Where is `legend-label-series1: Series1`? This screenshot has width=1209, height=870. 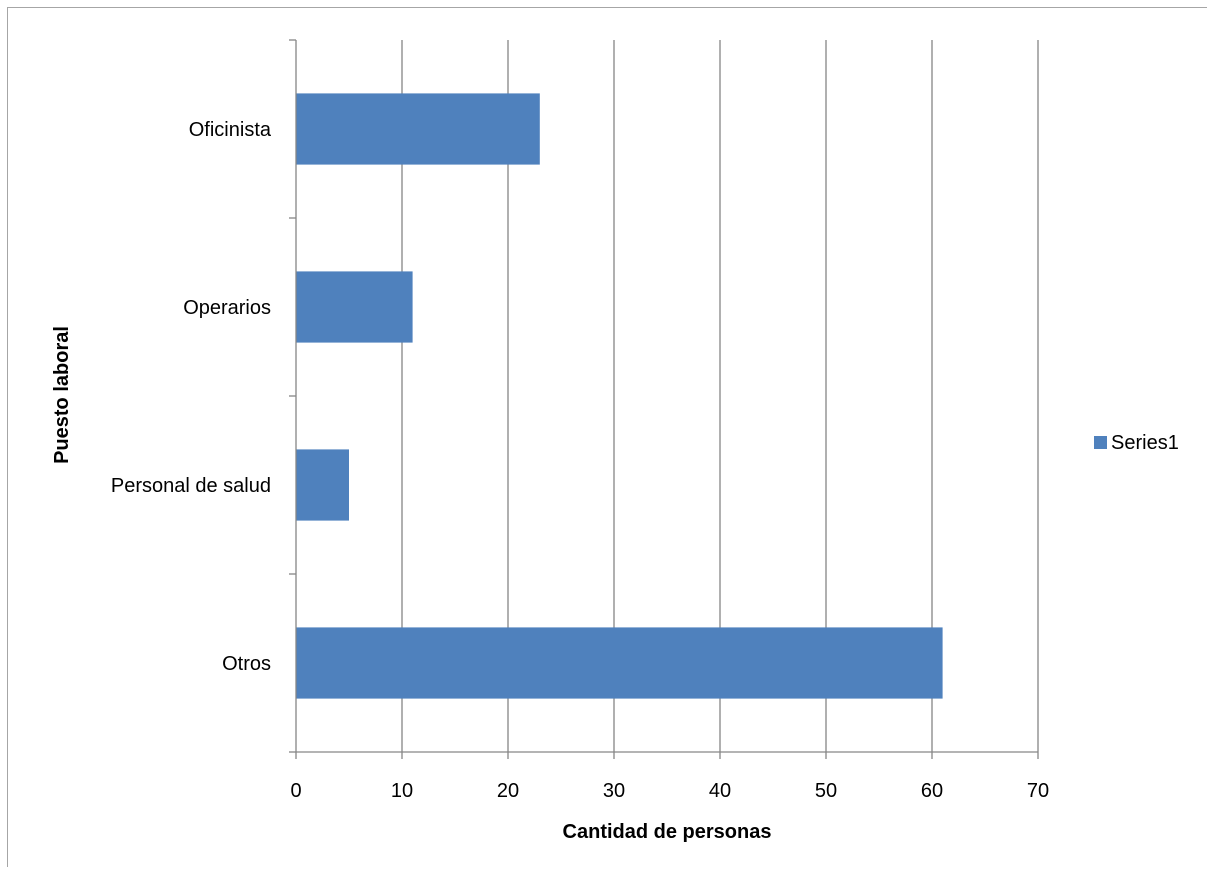 legend-label-series1: Series1 is located at coordinates (1145, 443).